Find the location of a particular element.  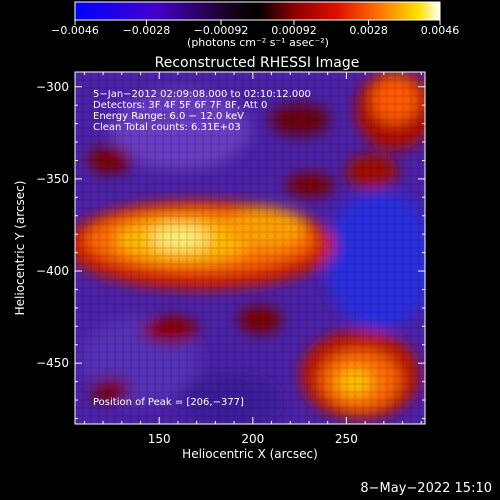

overlay-line-counts: Clean Total counts: 6.31E+03 is located at coordinates (167, 127).